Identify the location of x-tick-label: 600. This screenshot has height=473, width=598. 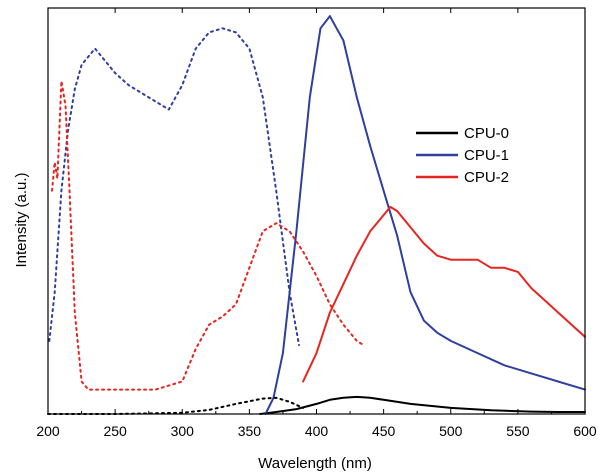
(585, 431).